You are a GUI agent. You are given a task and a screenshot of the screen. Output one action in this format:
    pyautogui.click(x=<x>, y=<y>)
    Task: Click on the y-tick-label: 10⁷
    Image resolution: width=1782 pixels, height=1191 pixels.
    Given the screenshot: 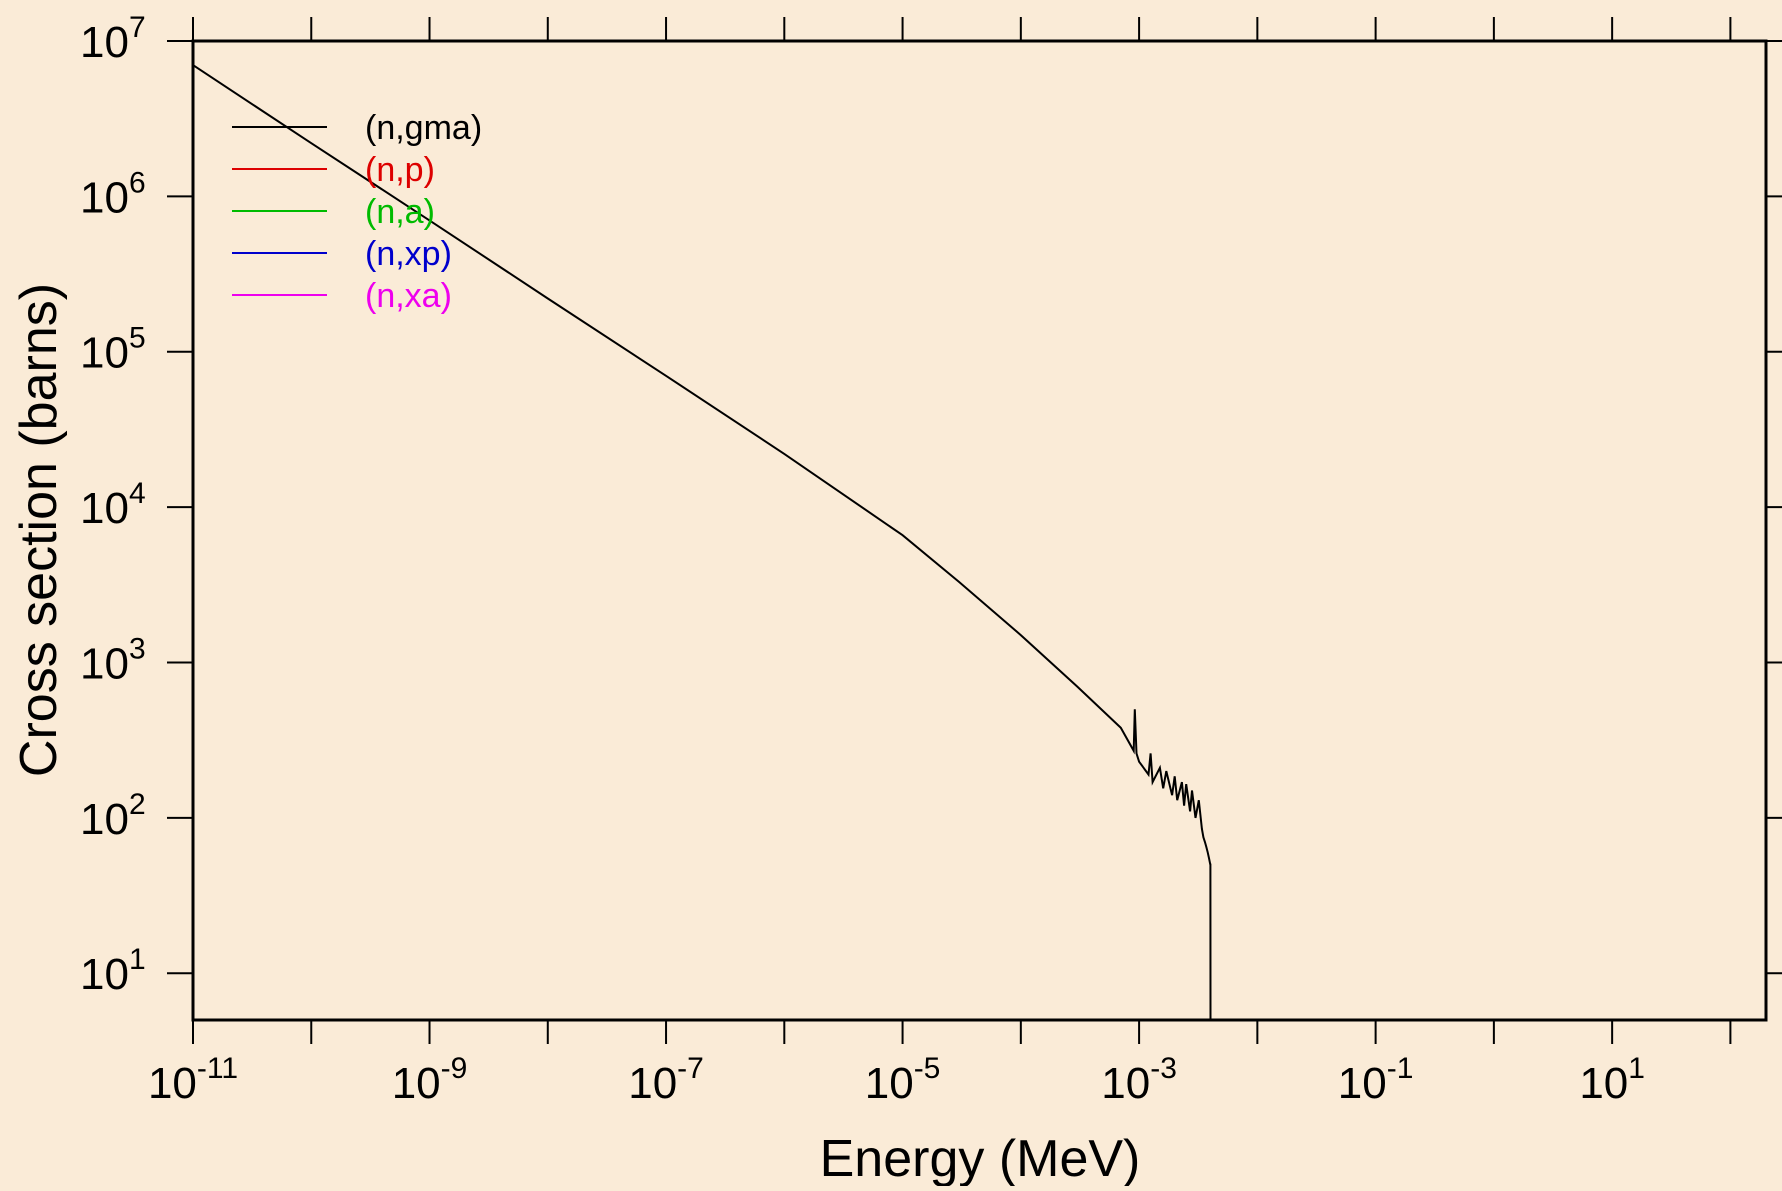 What is the action you would take?
    pyautogui.click(x=113, y=39)
    